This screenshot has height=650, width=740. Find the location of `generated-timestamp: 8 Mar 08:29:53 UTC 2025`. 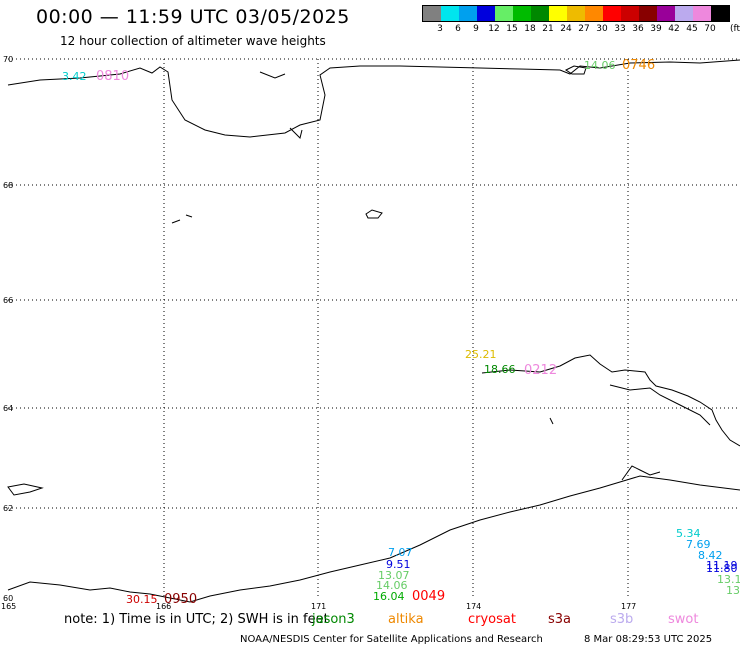

generated-timestamp: 8 Mar 08:29:53 UTC 2025 is located at coordinates (648, 639).